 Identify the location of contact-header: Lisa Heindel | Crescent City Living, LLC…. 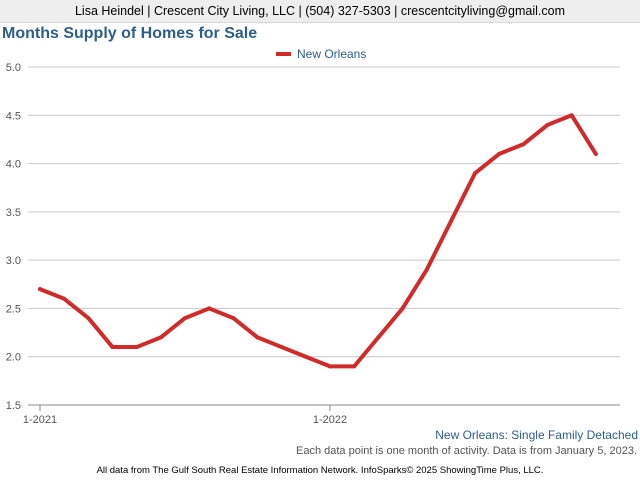
(320, 11).